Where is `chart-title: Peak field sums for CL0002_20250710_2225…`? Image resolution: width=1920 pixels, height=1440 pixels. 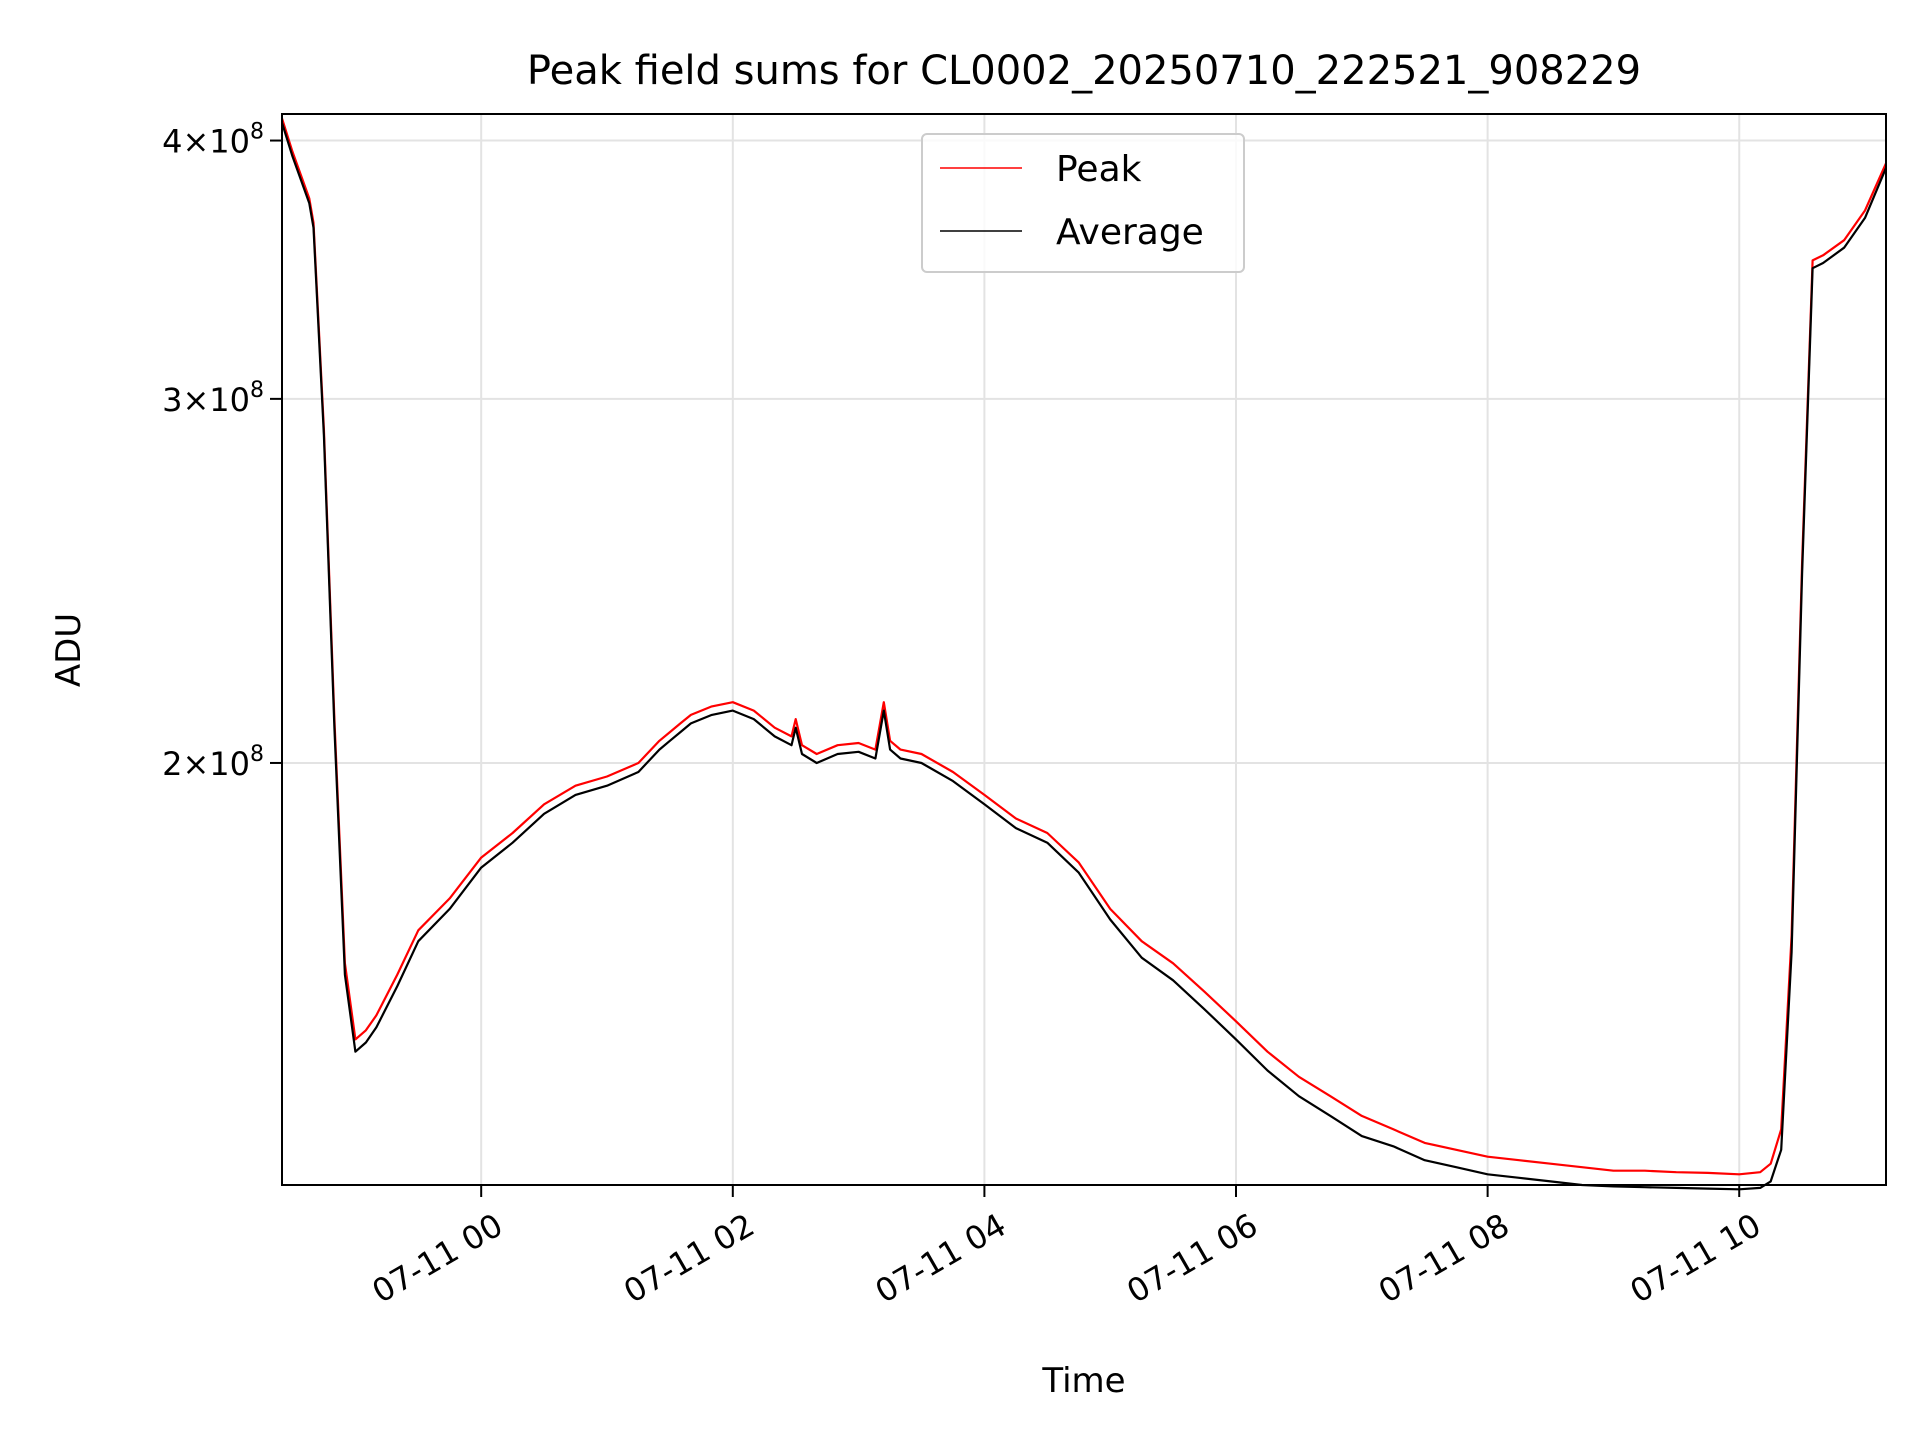 chart-title: Peak field sums for CL0002_20250710_2225… is located at coordinates (1084, 71).